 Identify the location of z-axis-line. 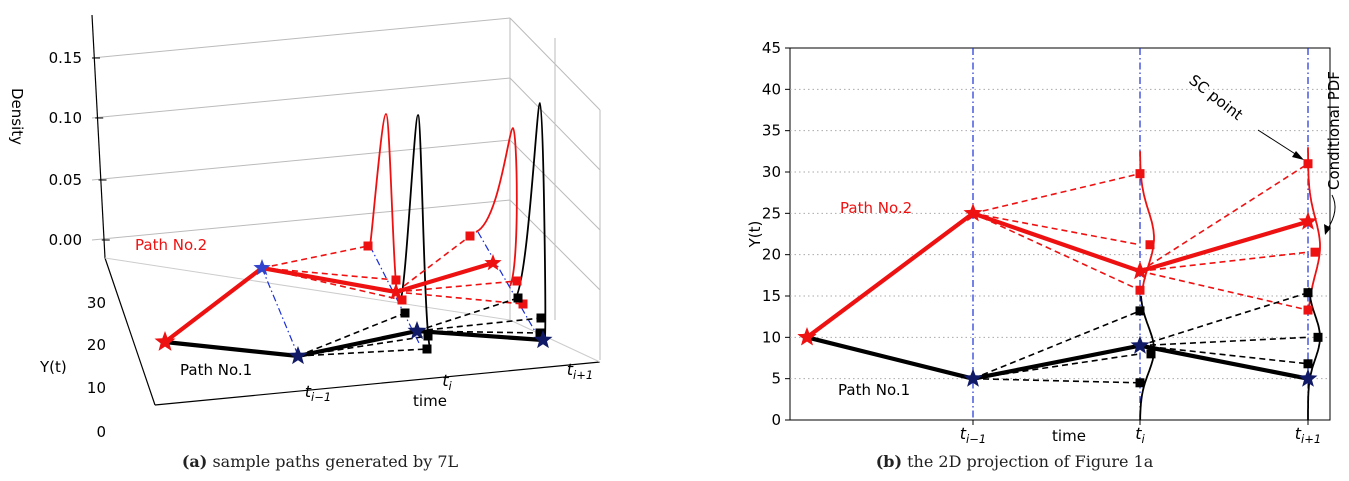
(98, 136).